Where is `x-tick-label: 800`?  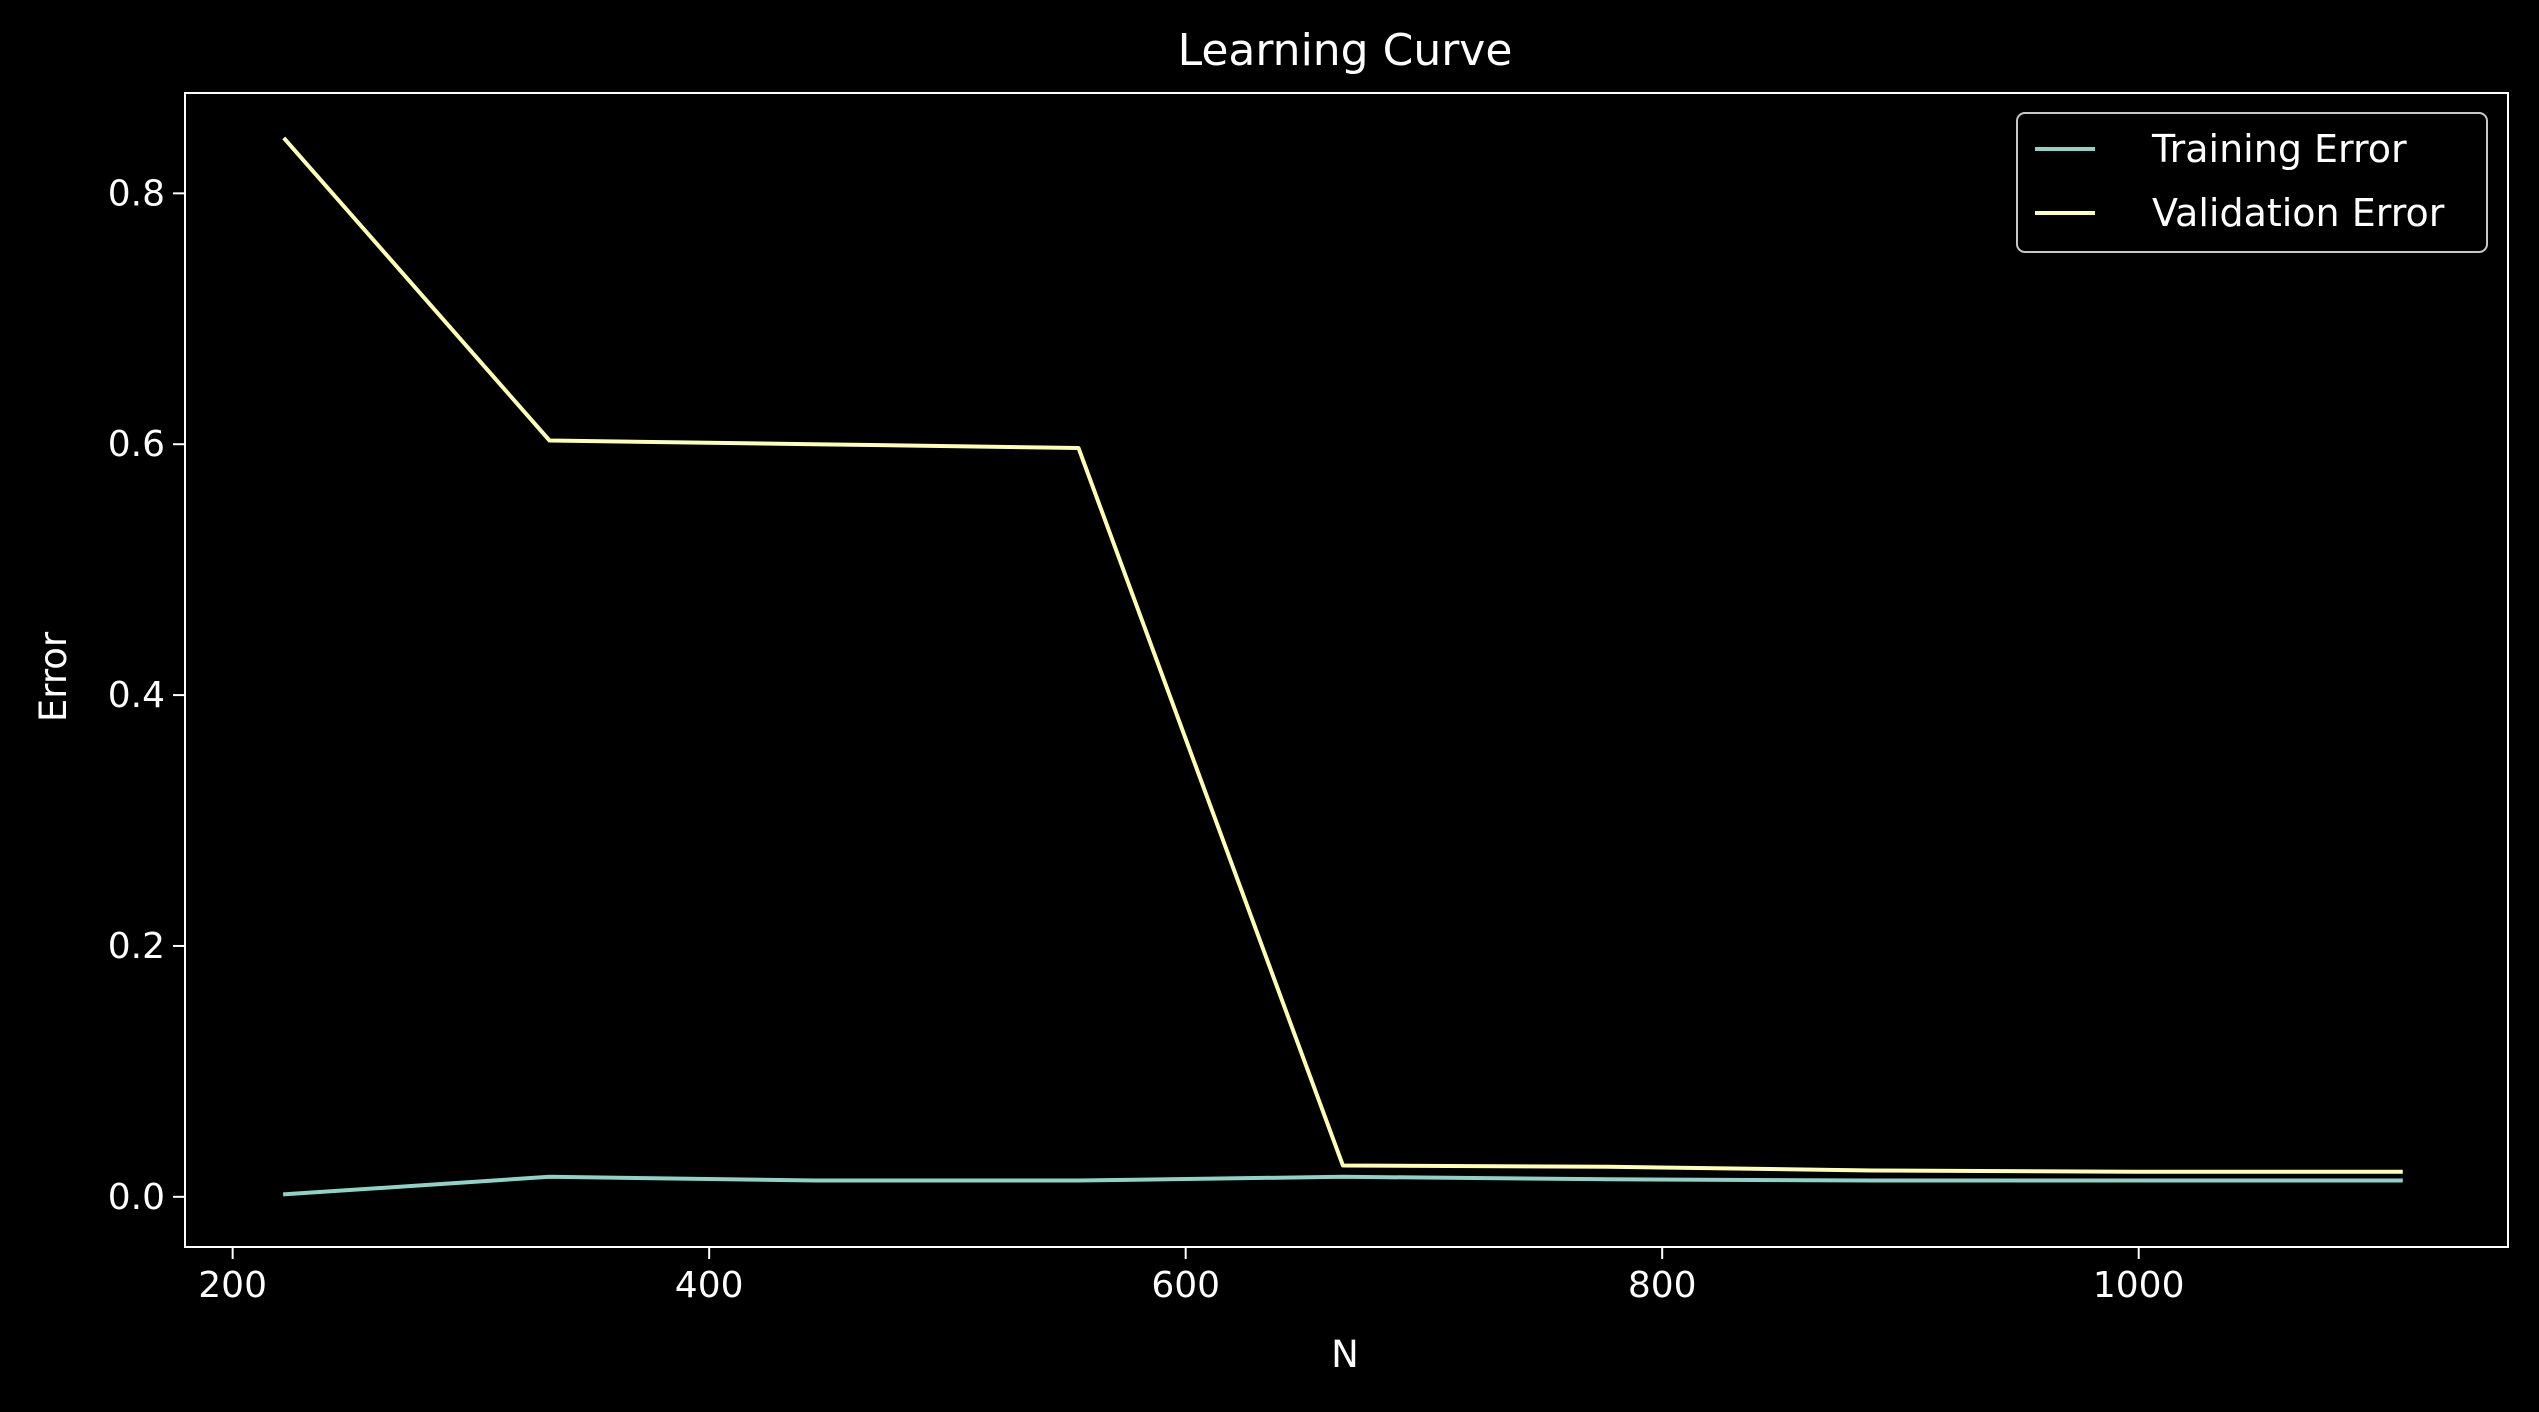
x-tick-label: 800 is located at coordinates (1662, 1285).